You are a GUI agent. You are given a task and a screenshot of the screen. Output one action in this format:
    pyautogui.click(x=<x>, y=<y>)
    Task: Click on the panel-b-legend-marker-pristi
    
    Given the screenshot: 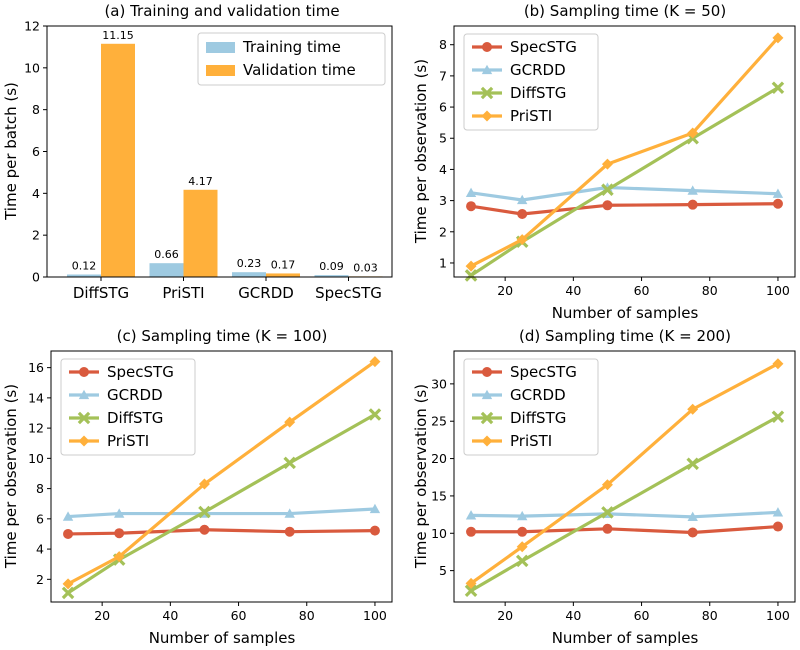 What is the action you would take?
    pyautogui.click(x=487, y=116)
    